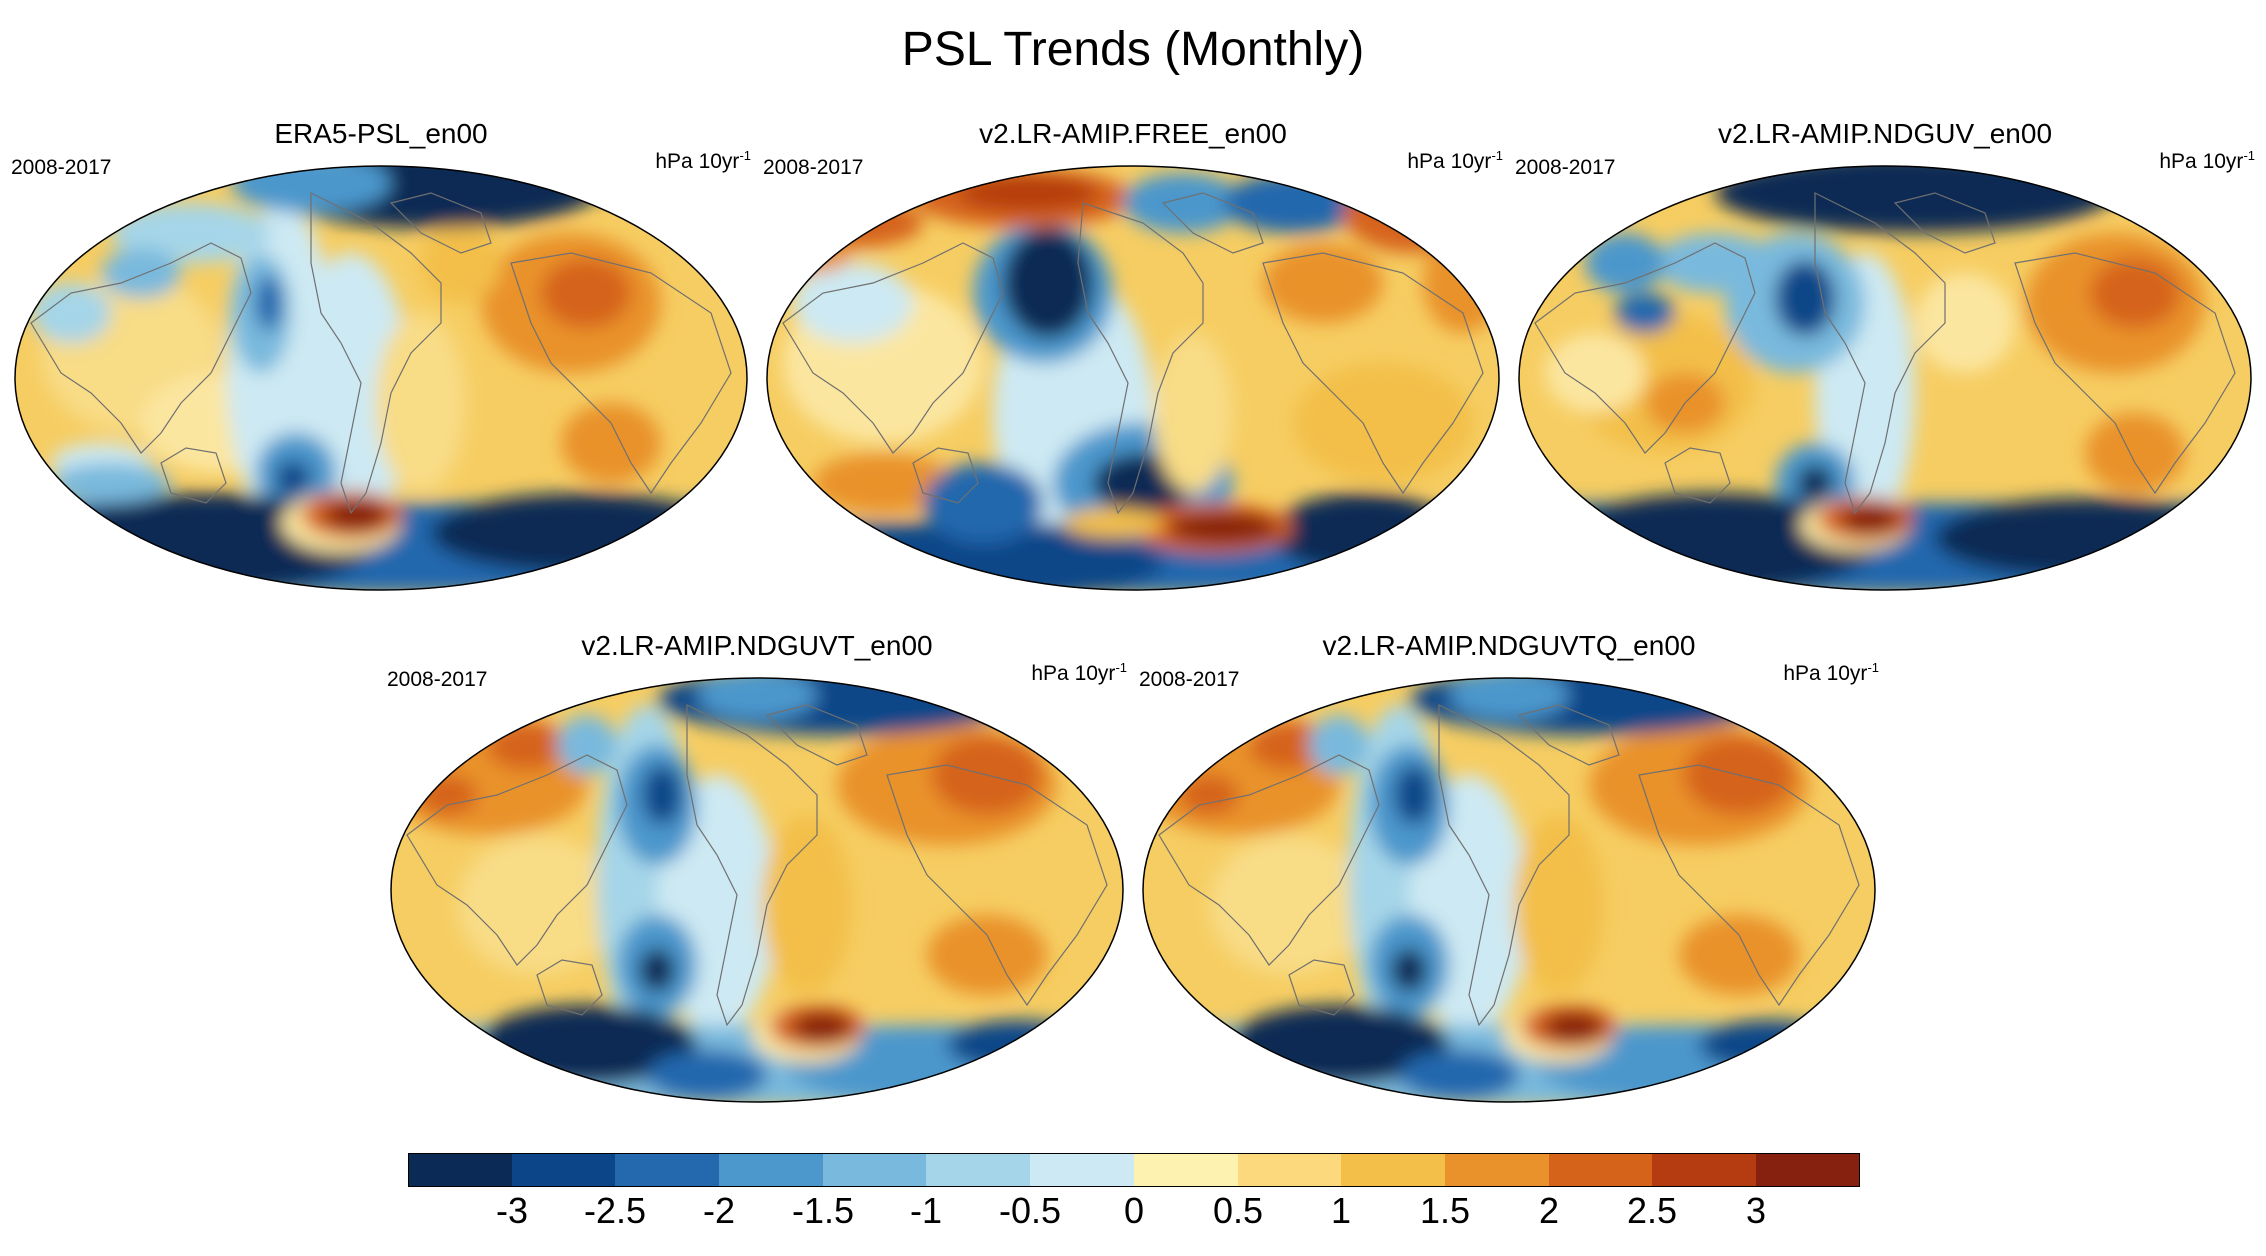 The height and width of the screenshot is (1256, 2266). I want to click on colorbar-tick-label: -1.5, so click(823, 1210).